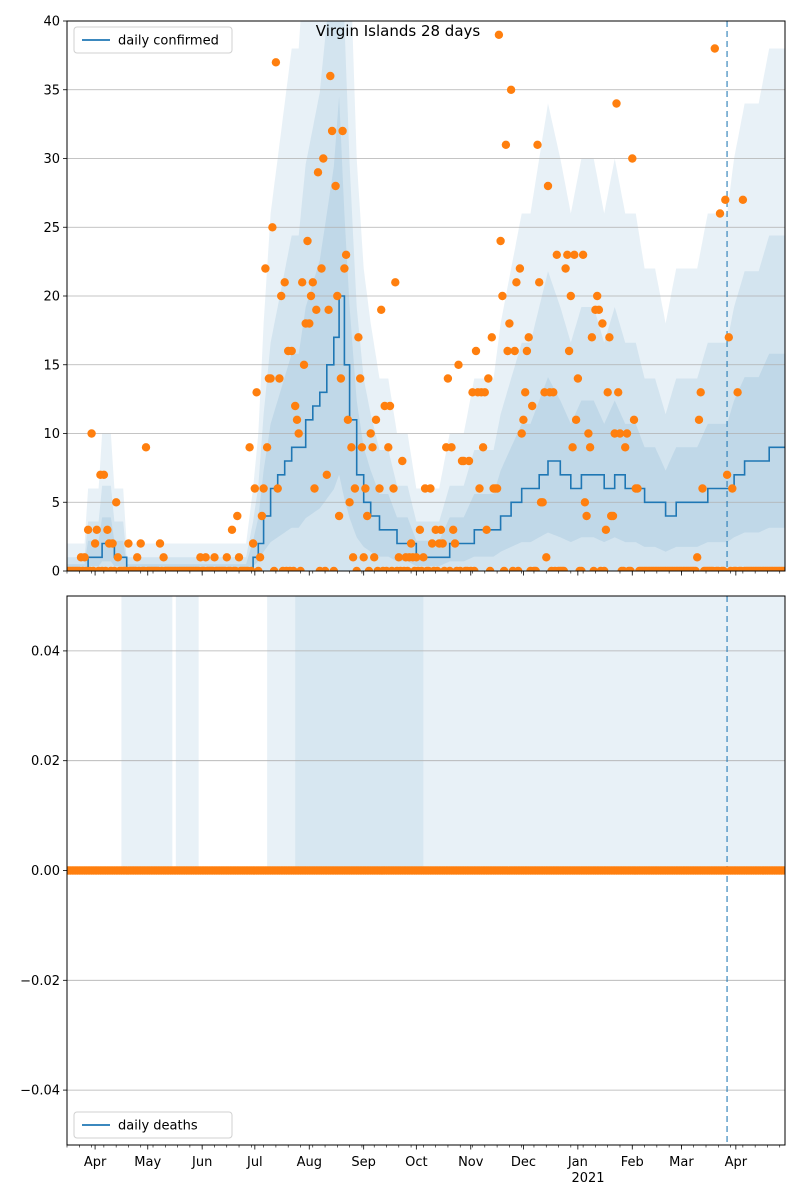 Image resolution: width=800 pixels, height=1200 pixels. I want to click on x-tick-label: Dec, so click(523, 1162).